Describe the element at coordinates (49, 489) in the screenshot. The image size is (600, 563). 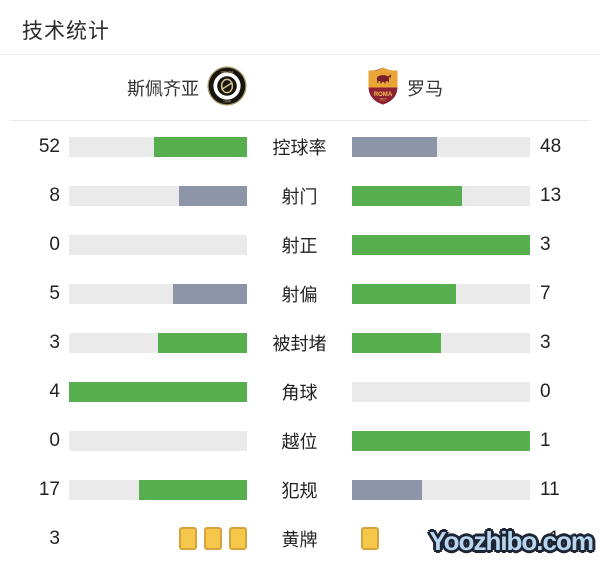
I see `home-value: 17` at that location.